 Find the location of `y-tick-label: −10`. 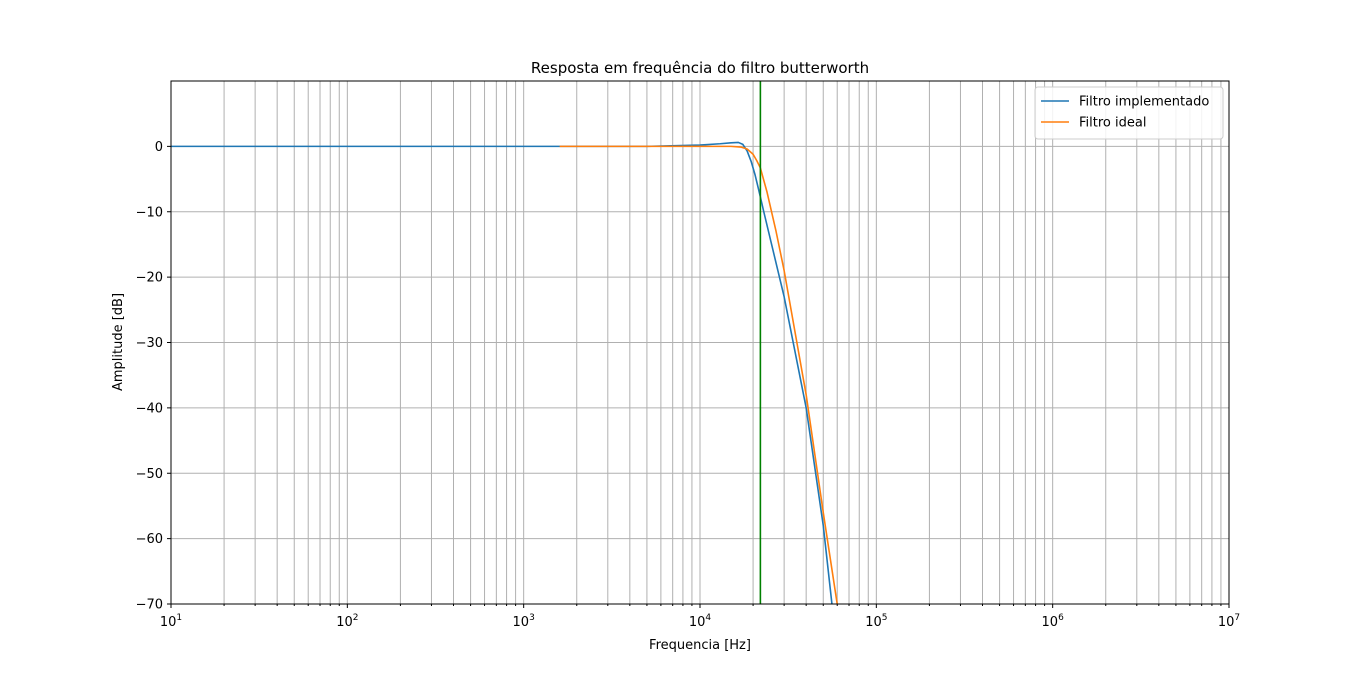

y-tick-label: −10 is located at coordinates (149, 212).